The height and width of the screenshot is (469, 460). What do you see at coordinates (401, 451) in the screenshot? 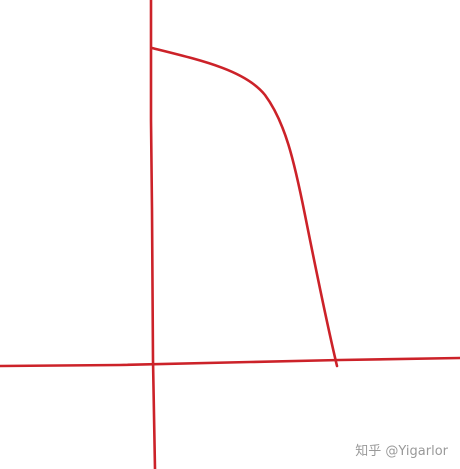
I see `watermark-text: 知乎 @Yigarlor` at bounding box center [401, 451].